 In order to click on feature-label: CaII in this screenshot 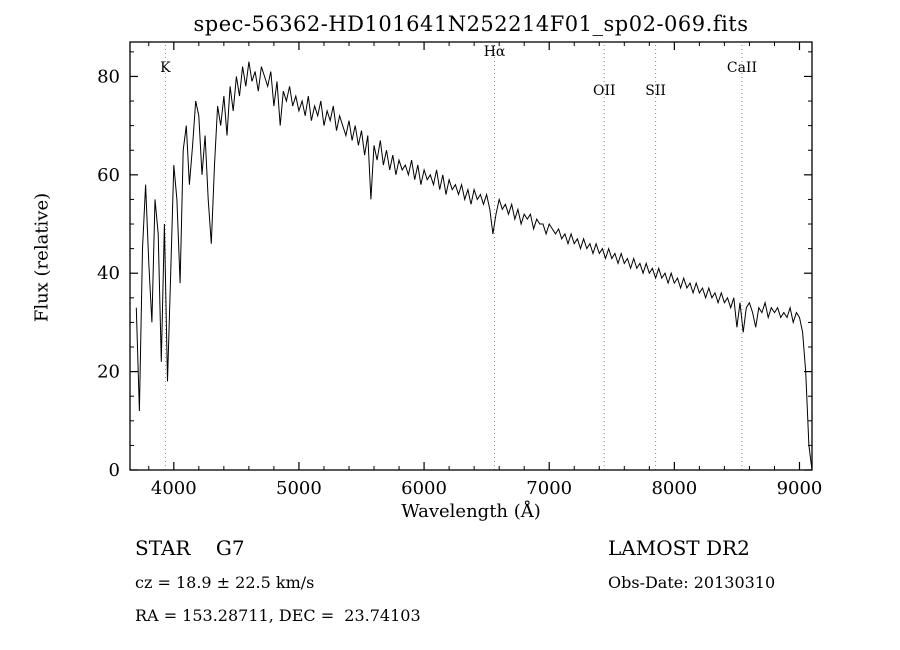, I will do `click(742, 68)`.